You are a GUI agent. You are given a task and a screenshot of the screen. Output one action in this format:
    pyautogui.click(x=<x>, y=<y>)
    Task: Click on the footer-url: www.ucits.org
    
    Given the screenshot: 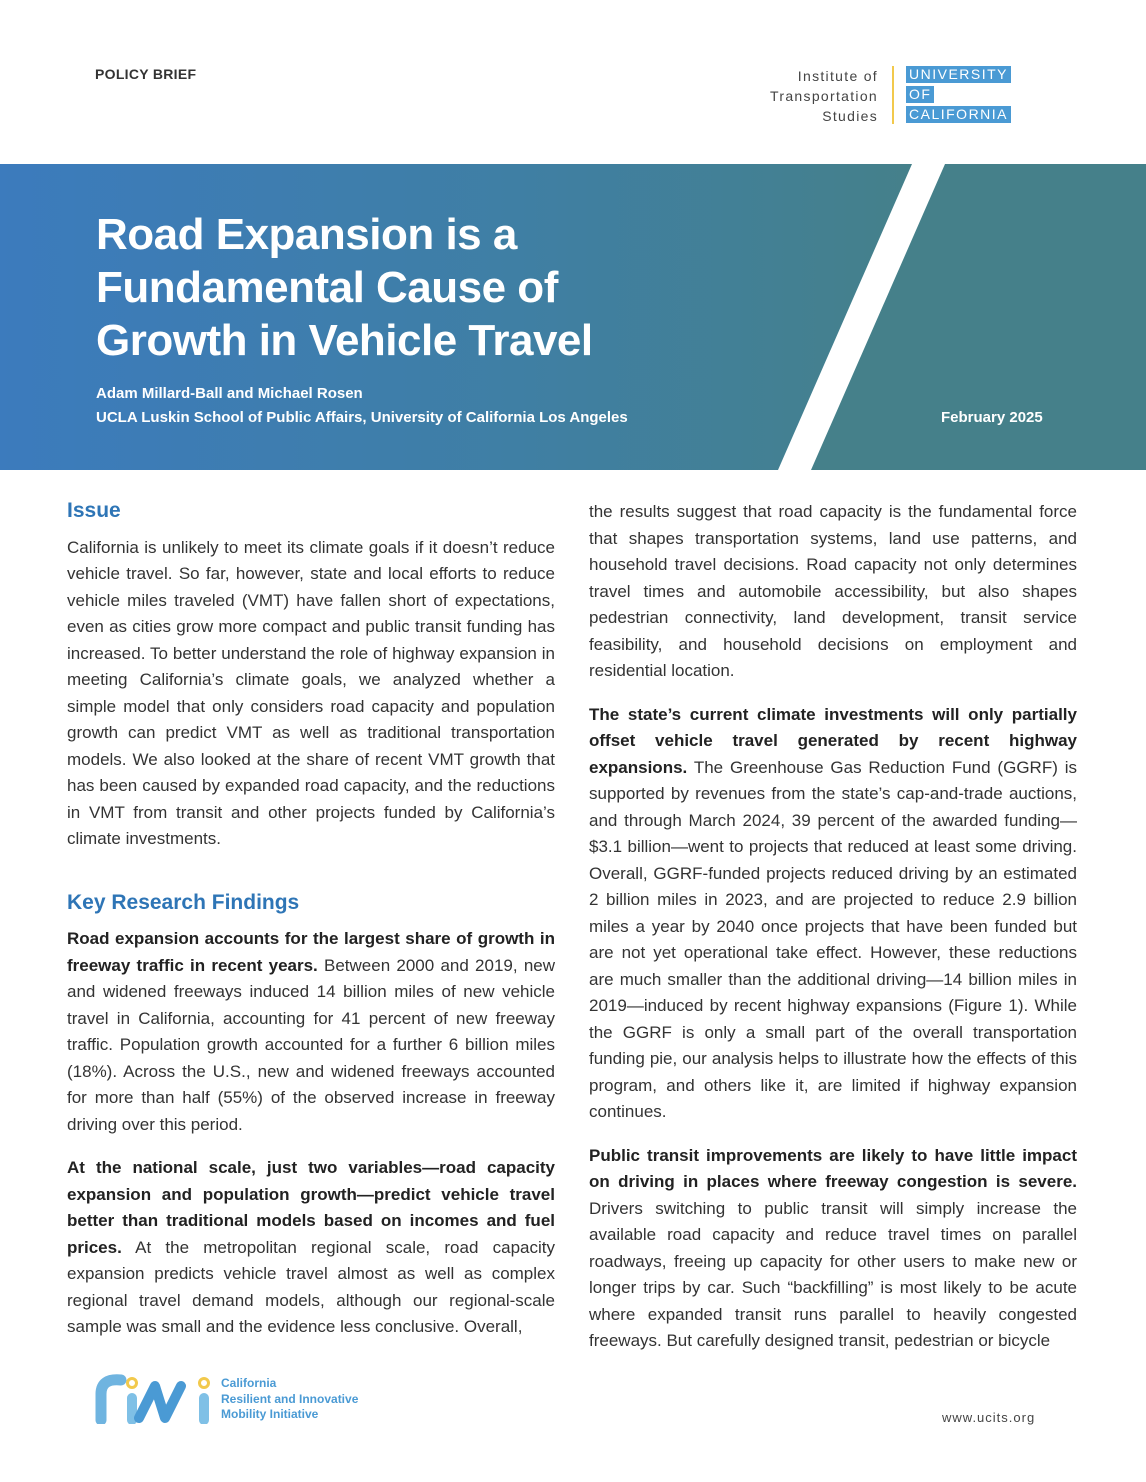 What is the action you would take?
    pyautogui.click(x=989, y=1417)
    